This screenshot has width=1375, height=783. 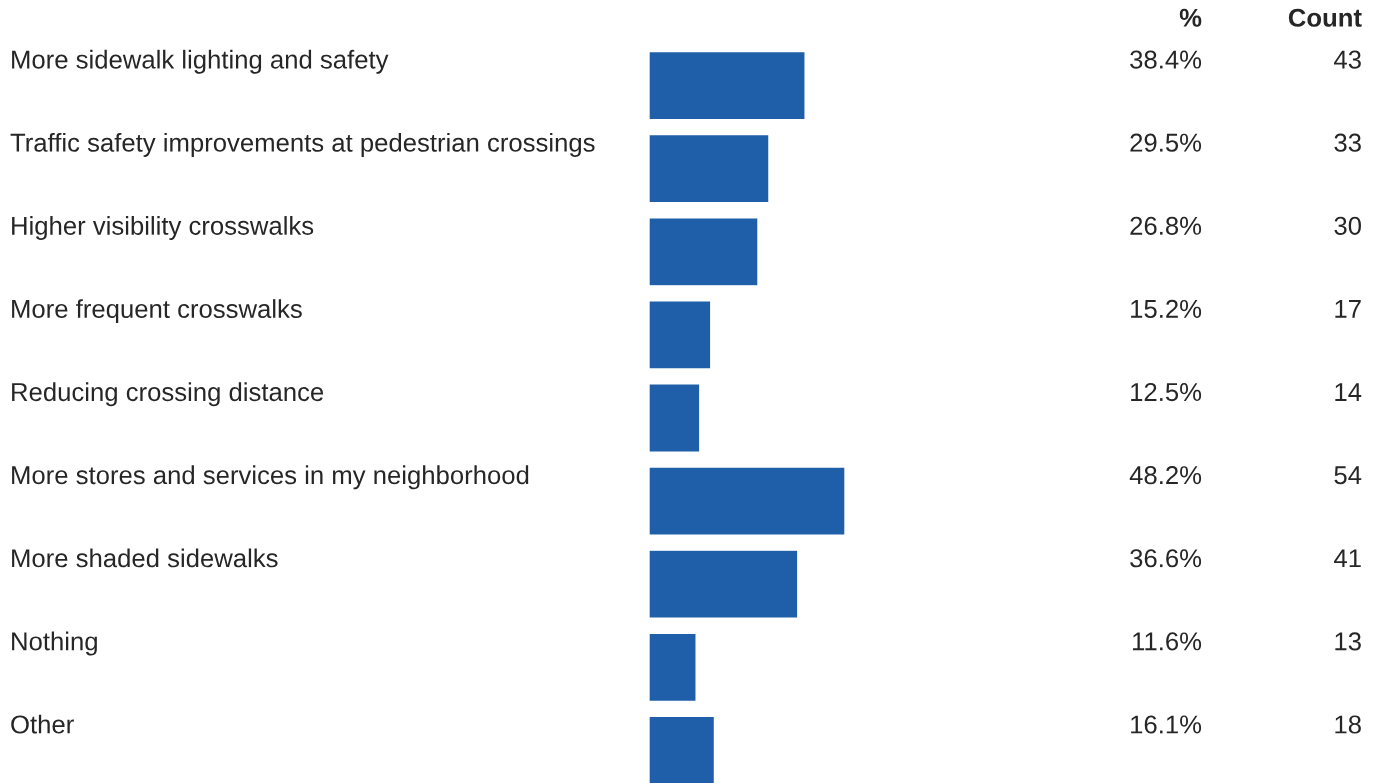 What do you see at coordinates (1166, 558) in the screenshot?
I see `data-label: 36.6%` at bounding box center [1166, 558].